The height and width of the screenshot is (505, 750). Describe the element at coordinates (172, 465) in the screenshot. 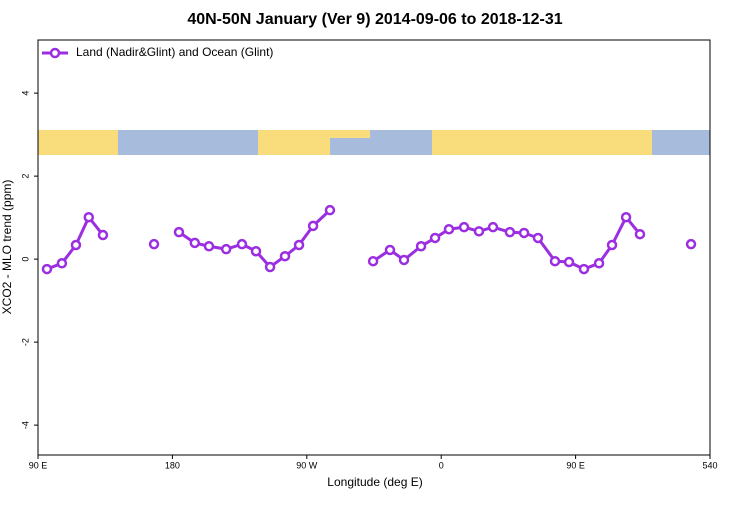

I see `x-tick-label: 180` at that location.